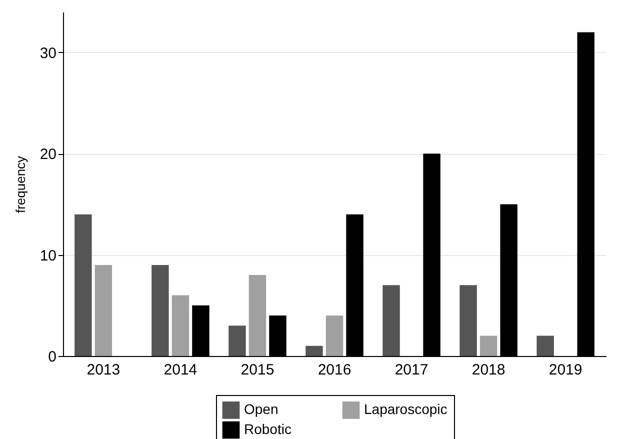 The width and height of the screenshot is (617, 439). I want to click on y-tick-label: 10, so click(48, 255).